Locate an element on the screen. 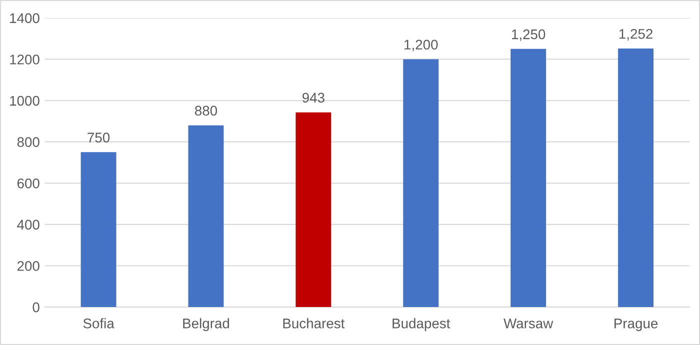 This screenshot has height=345, width=700. data-label: 750 is located at coordinates (99, 137).